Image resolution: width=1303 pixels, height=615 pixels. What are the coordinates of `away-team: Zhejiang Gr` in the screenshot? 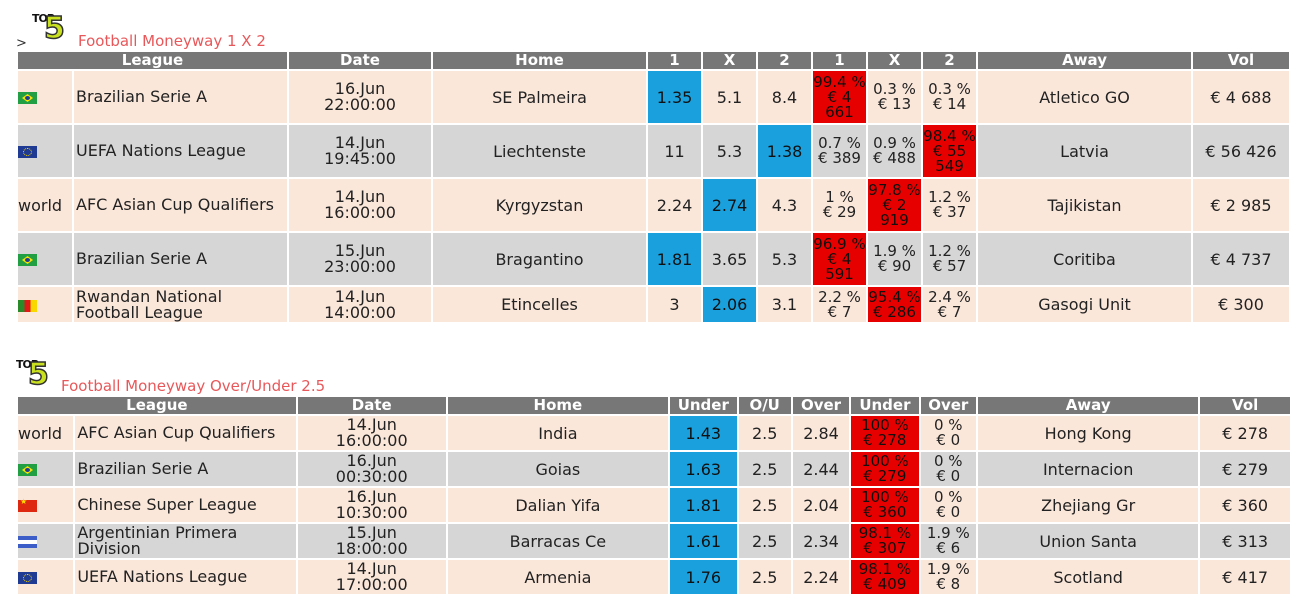 It's located at (1088, 504).